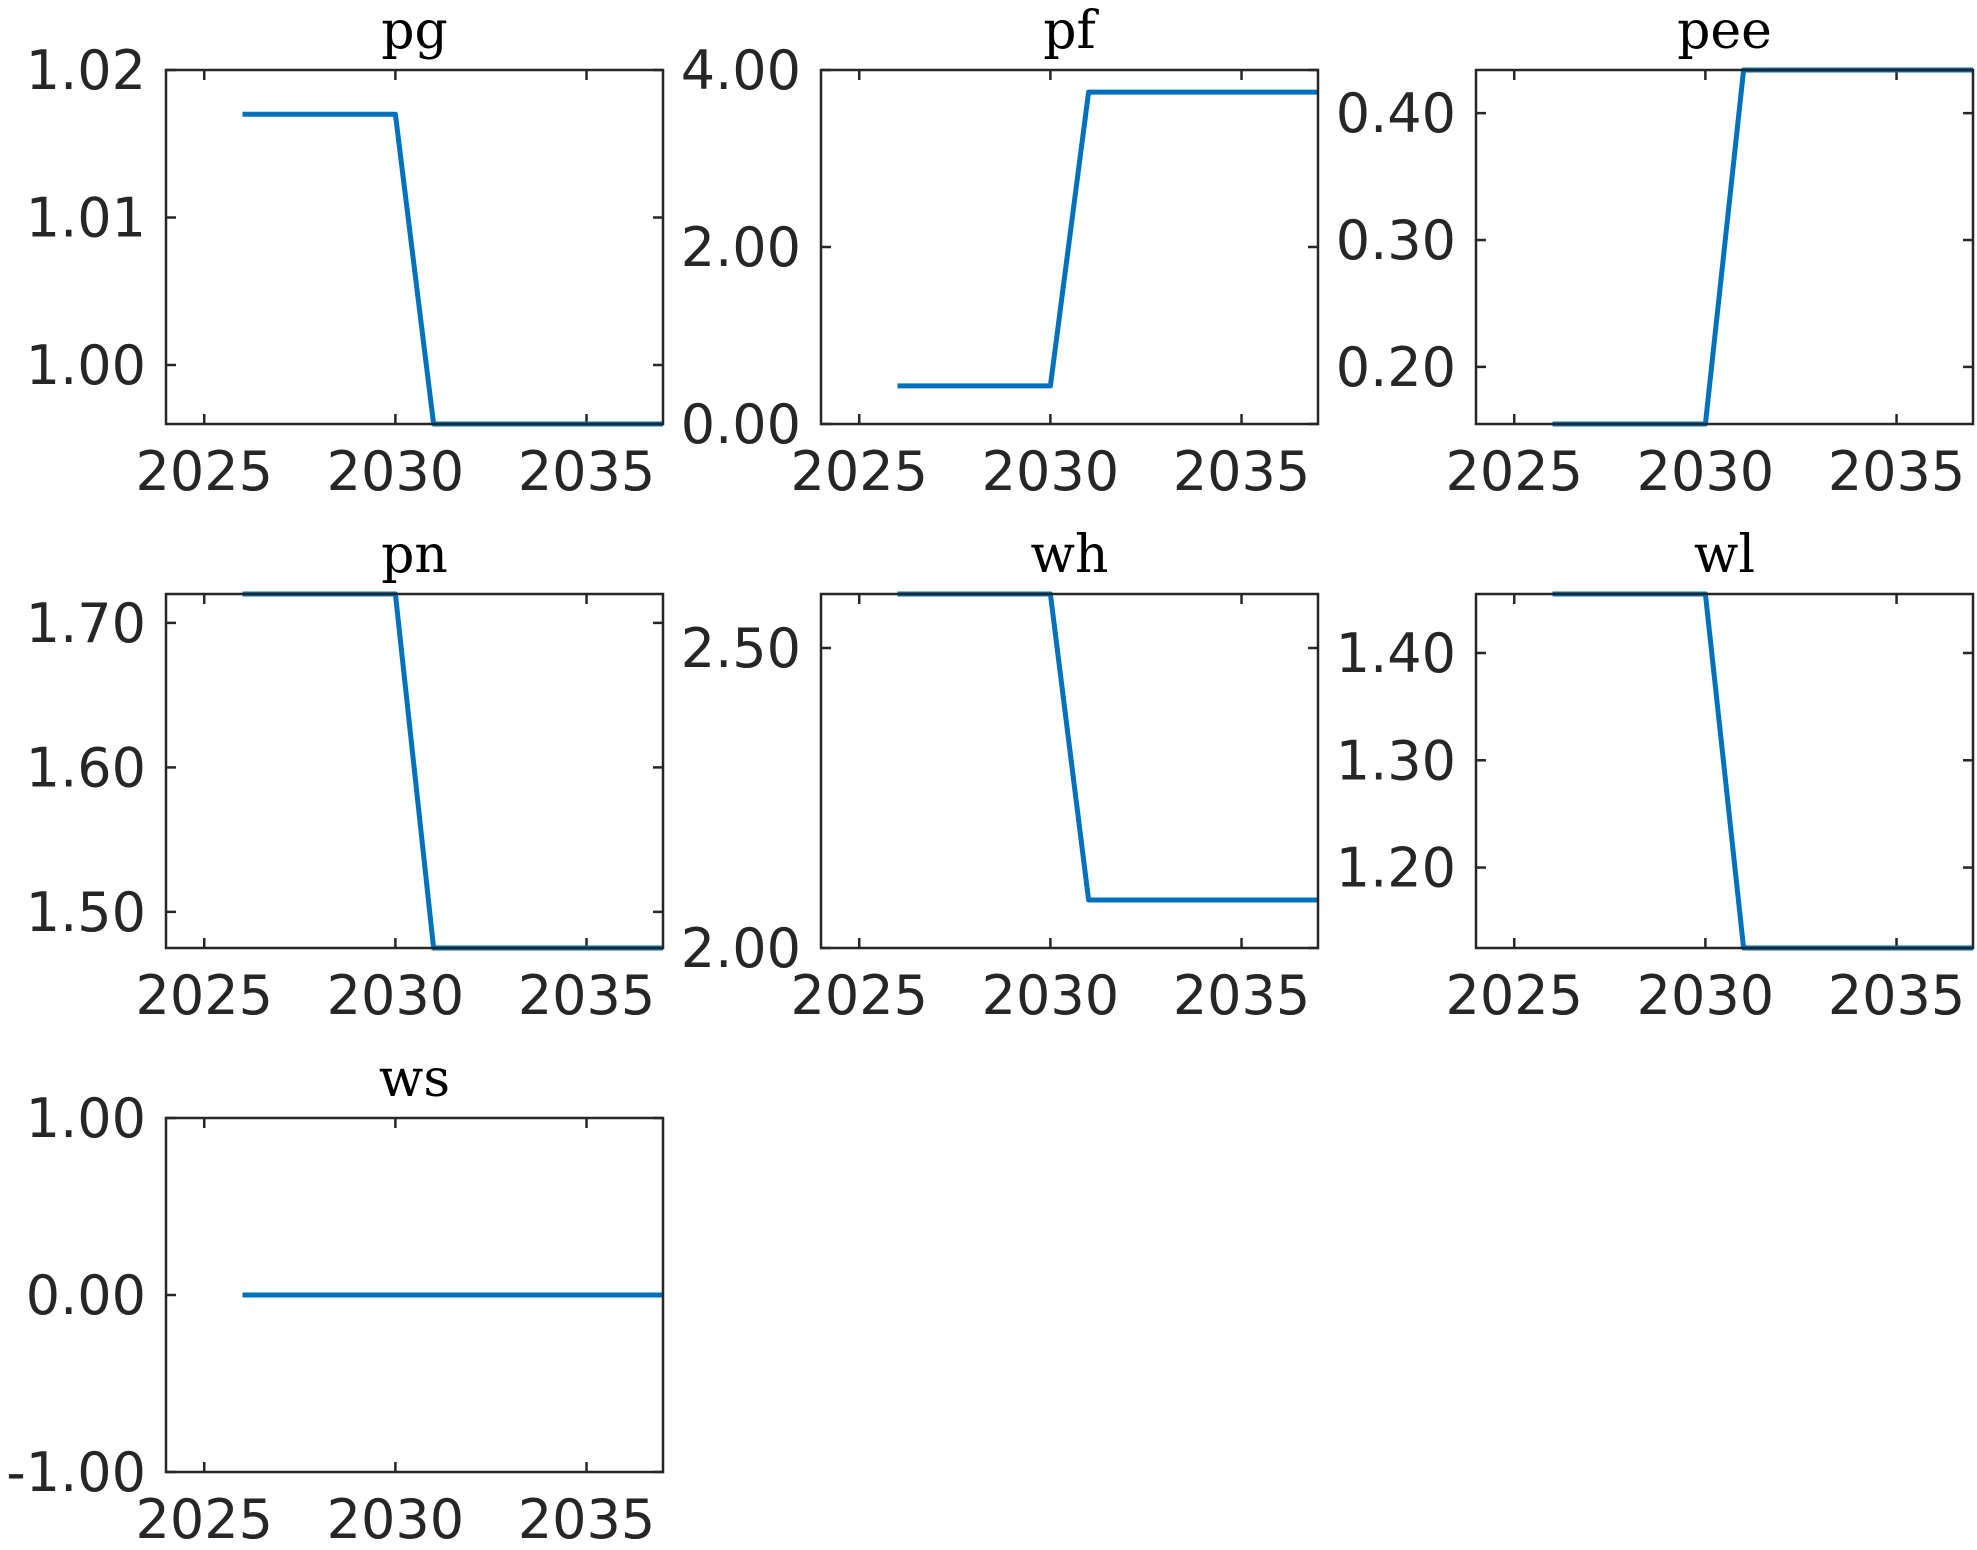 The height and width of the screenshot is (1550, 1977). I want to click on y-tick-label: 1.60, so click(86, 767).